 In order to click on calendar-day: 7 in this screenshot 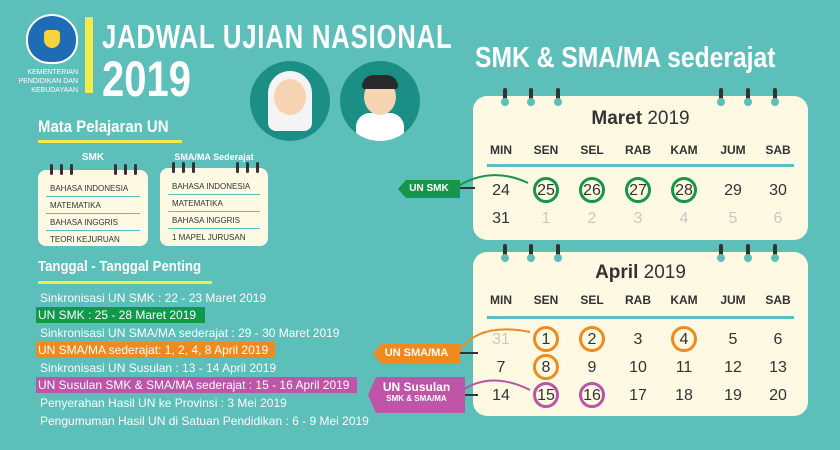, I will do `click(501, 367)`.